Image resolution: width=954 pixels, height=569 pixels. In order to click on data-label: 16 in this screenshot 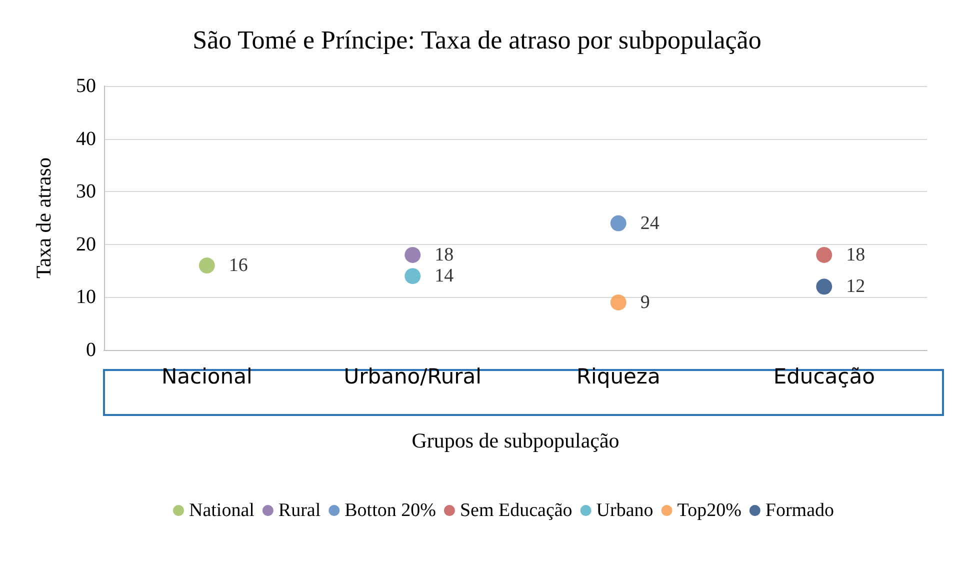, I will do `click(238, 265)`.